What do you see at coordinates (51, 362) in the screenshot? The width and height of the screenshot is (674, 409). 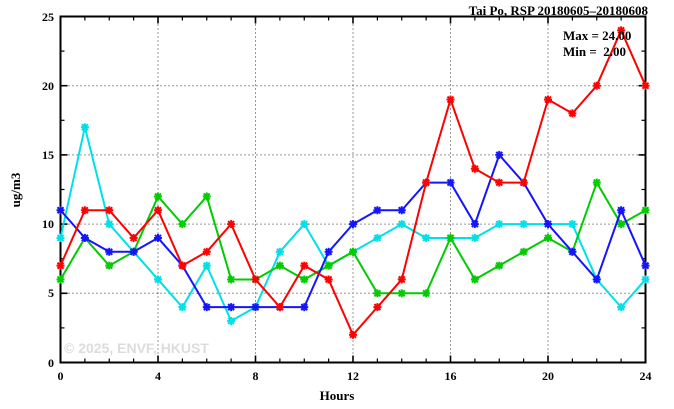 I see `y-tick-label-0: 0` at bounding box center [51, 362].